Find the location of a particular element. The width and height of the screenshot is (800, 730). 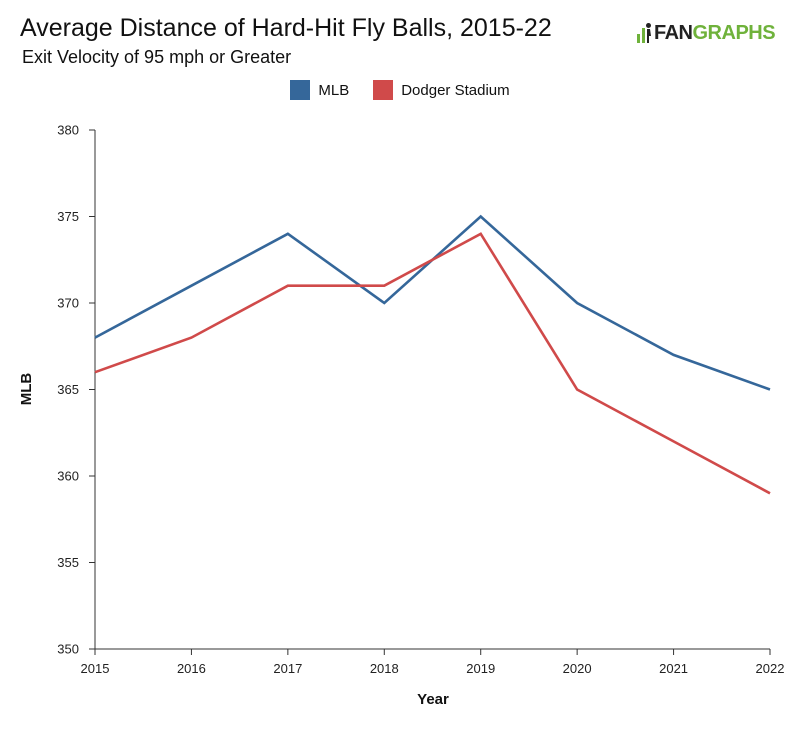

x-tick-label: 2021 is located at coordinates (673, 668).